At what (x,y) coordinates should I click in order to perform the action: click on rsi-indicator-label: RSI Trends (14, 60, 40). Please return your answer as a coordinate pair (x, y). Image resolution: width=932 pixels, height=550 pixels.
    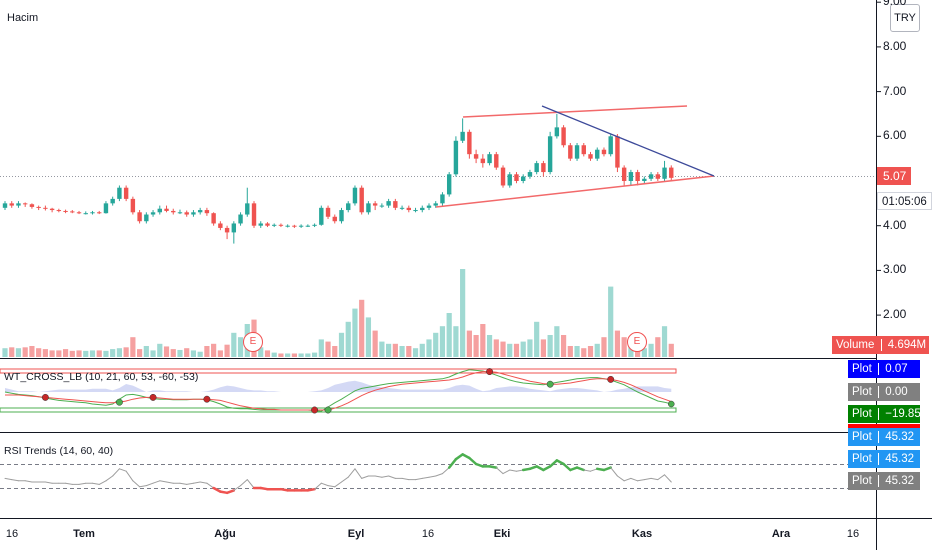
    Looking at the image, I should click on (59, 451).